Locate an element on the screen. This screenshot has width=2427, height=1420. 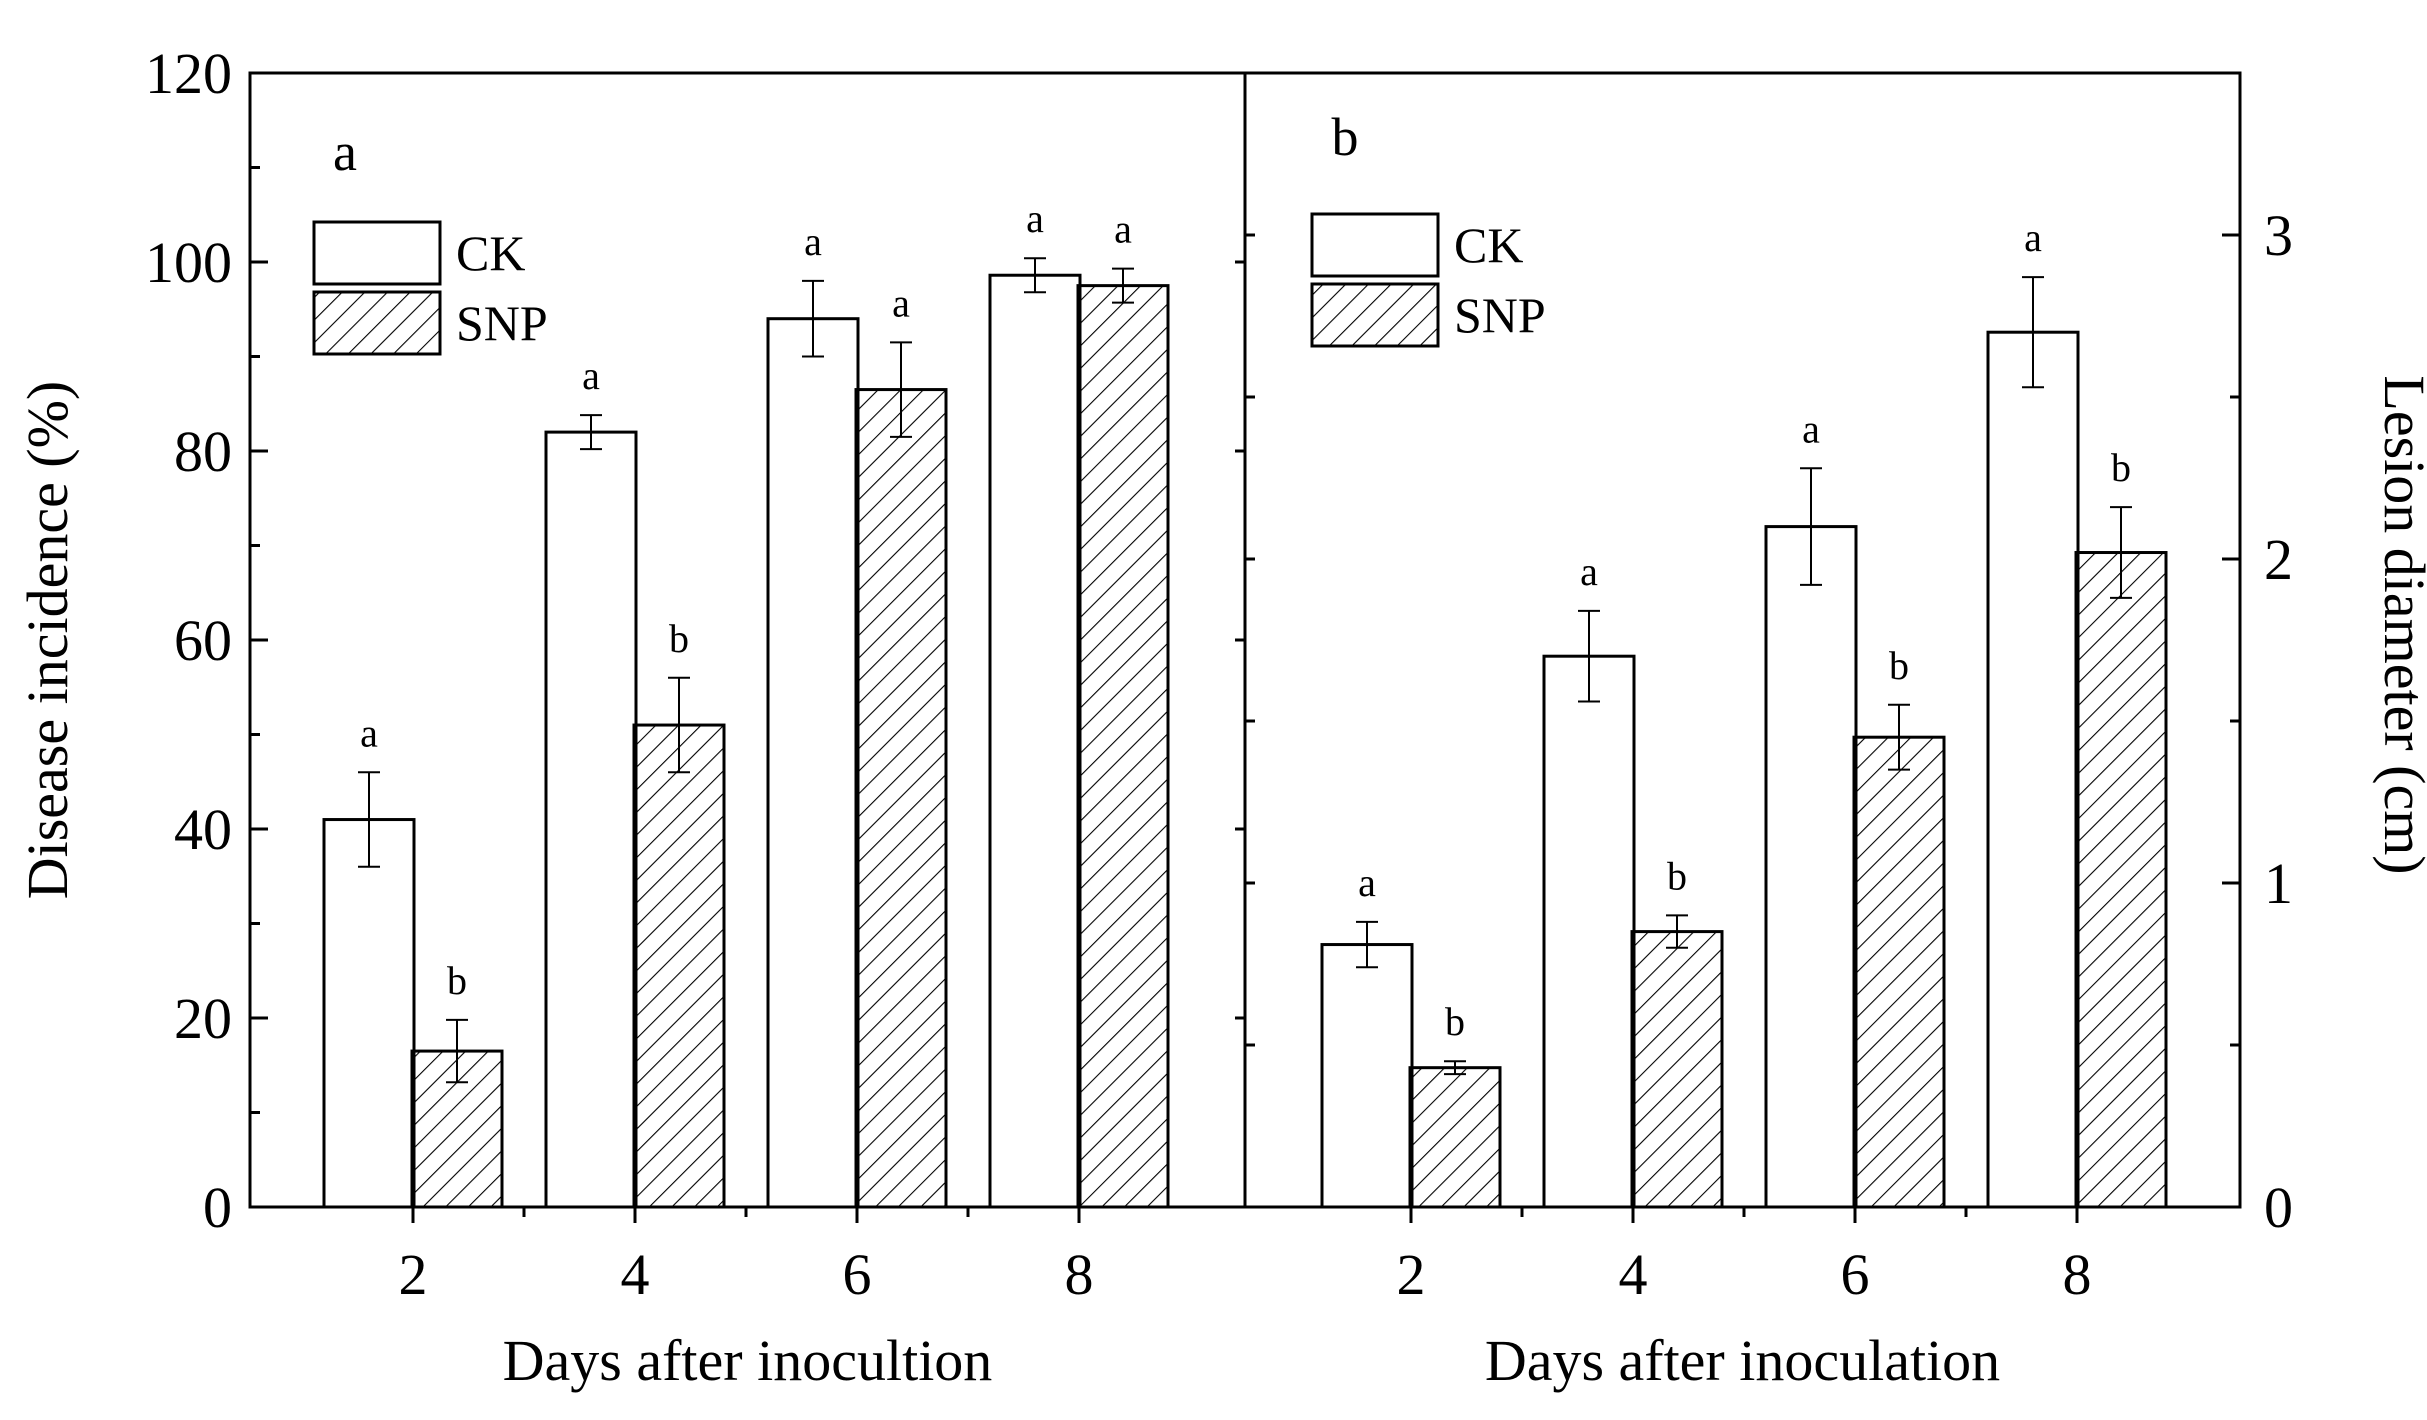
y-axis-title-a: Disease incidence (%) is located at coordinates (47, 640).